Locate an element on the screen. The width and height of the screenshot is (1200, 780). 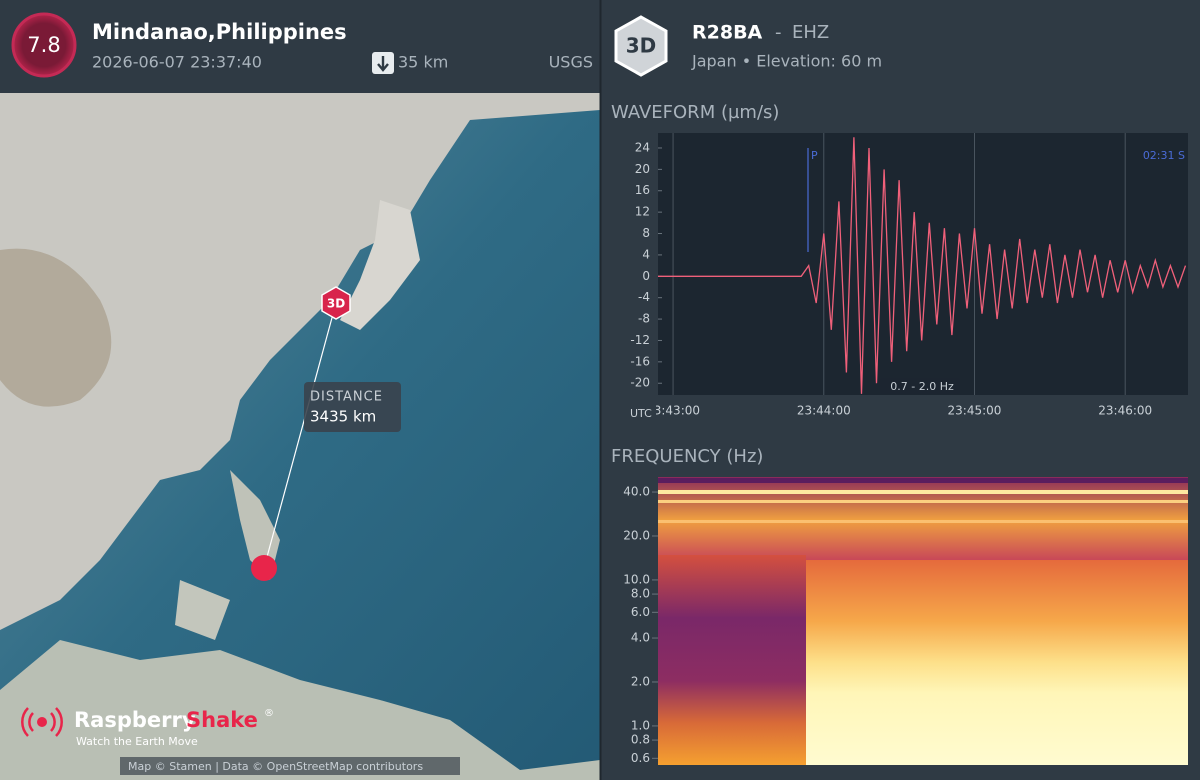
event-place: Mindanao,Philippines is located at coordinates (219, 32).